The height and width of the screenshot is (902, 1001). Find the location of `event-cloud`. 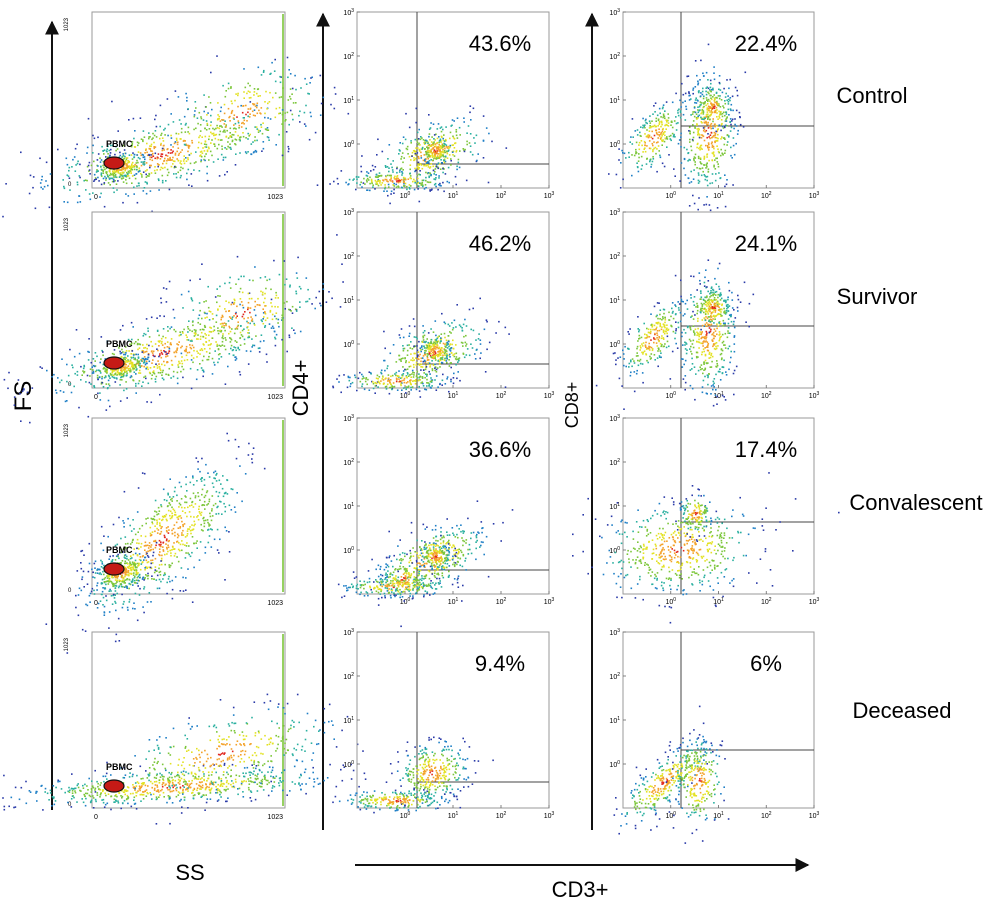

event-cloud is located at coordinates (234, 115).